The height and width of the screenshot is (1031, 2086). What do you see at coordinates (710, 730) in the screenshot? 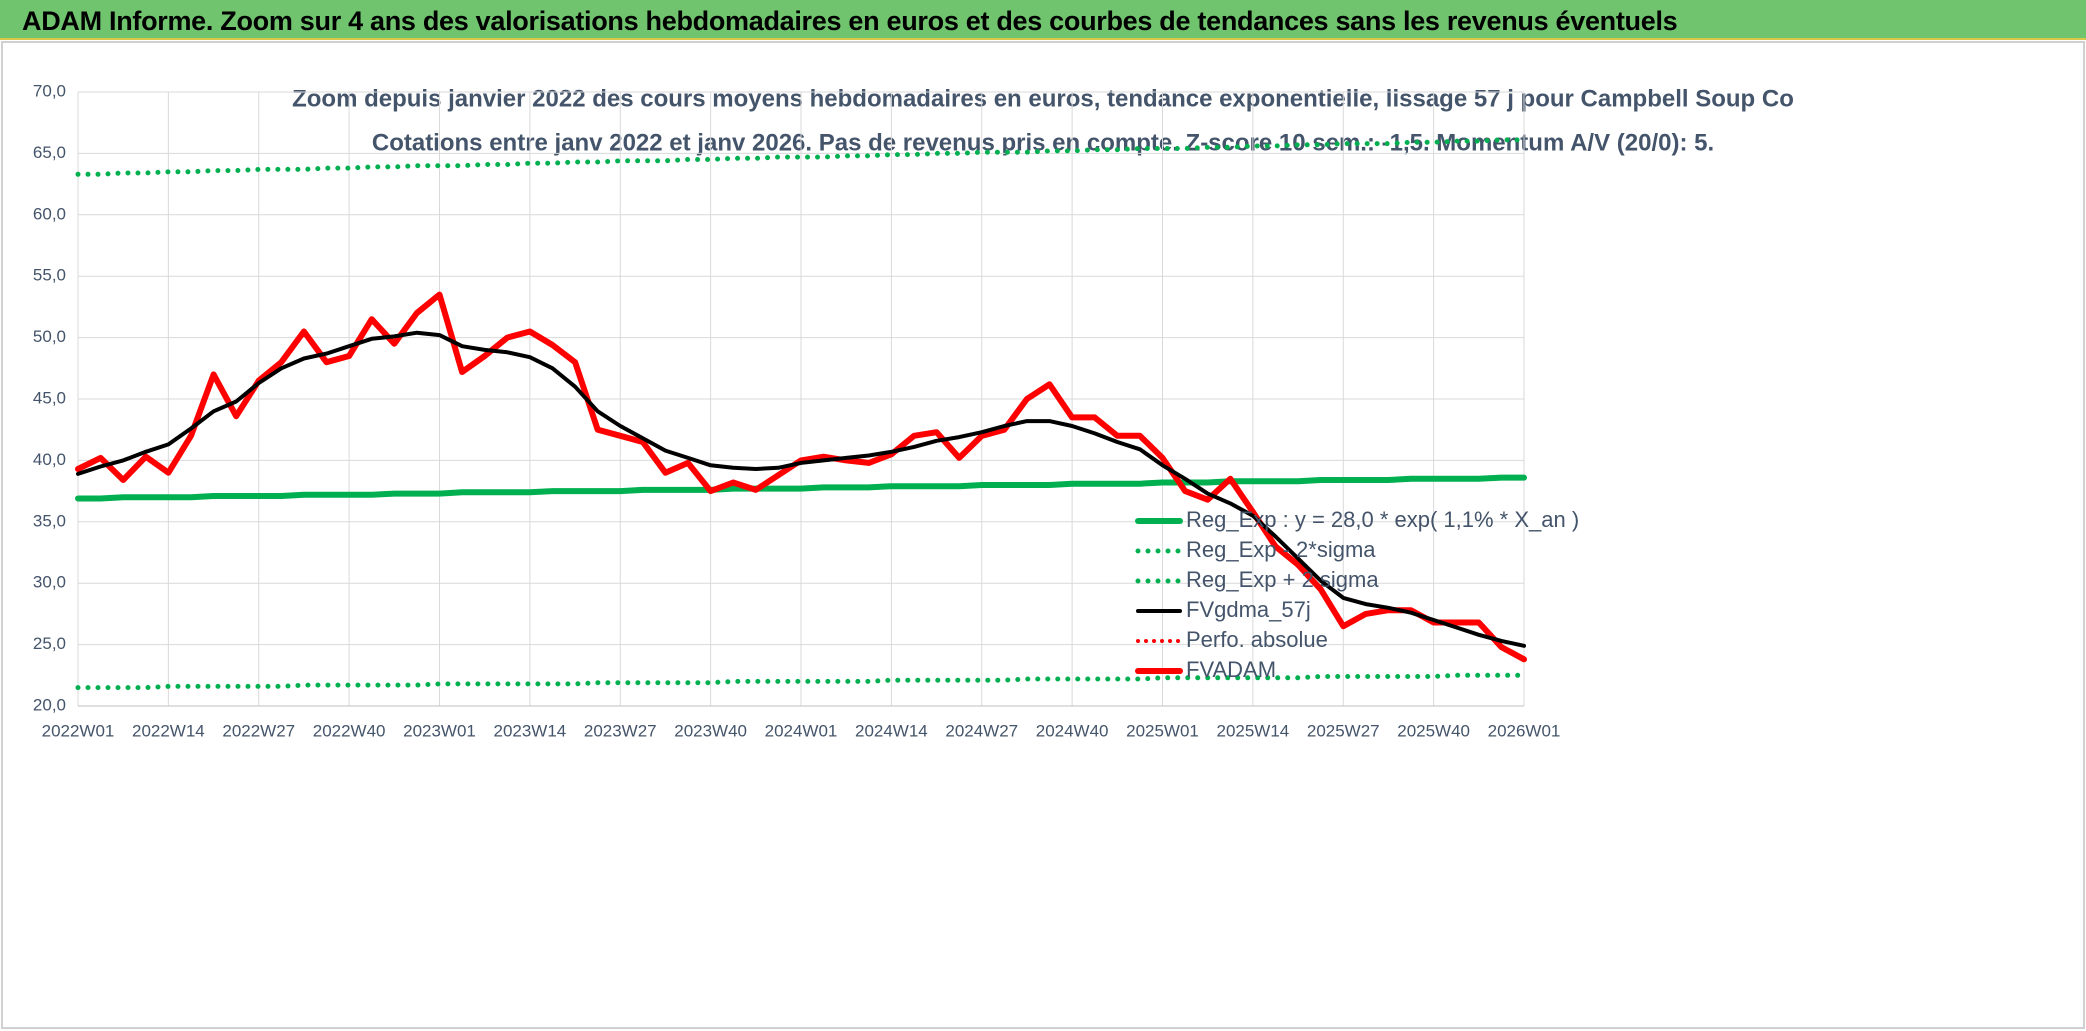
I see `x-tick-label: 2023W40` at bounding box center [710, 730].